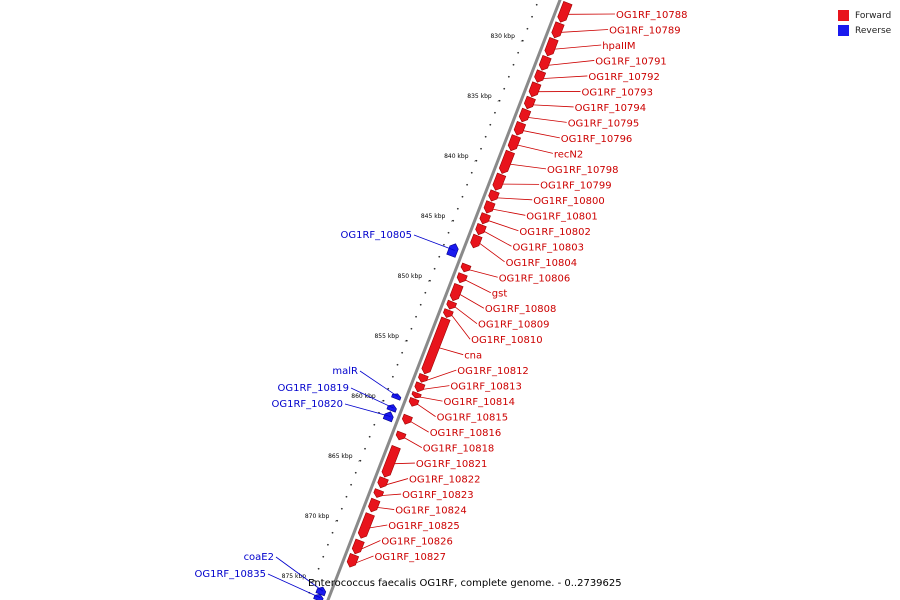 This screenshot has height=600, width=900. Describe the element at coordinates (562, 216) in the screenshot. I see `forward-gene-label: OG1RF_10801` at that location.